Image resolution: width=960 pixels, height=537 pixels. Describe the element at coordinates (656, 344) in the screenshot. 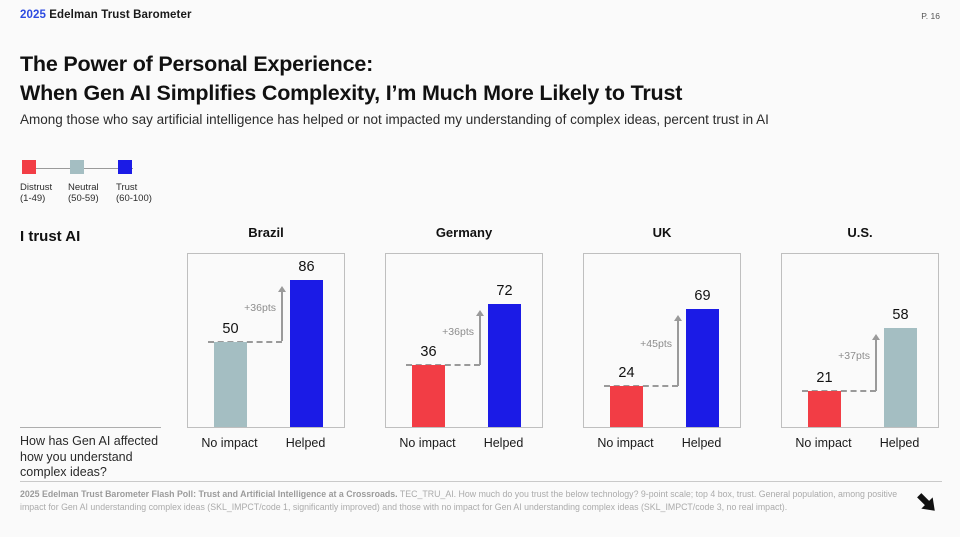

I see `delta-label: +45pts` at that location.